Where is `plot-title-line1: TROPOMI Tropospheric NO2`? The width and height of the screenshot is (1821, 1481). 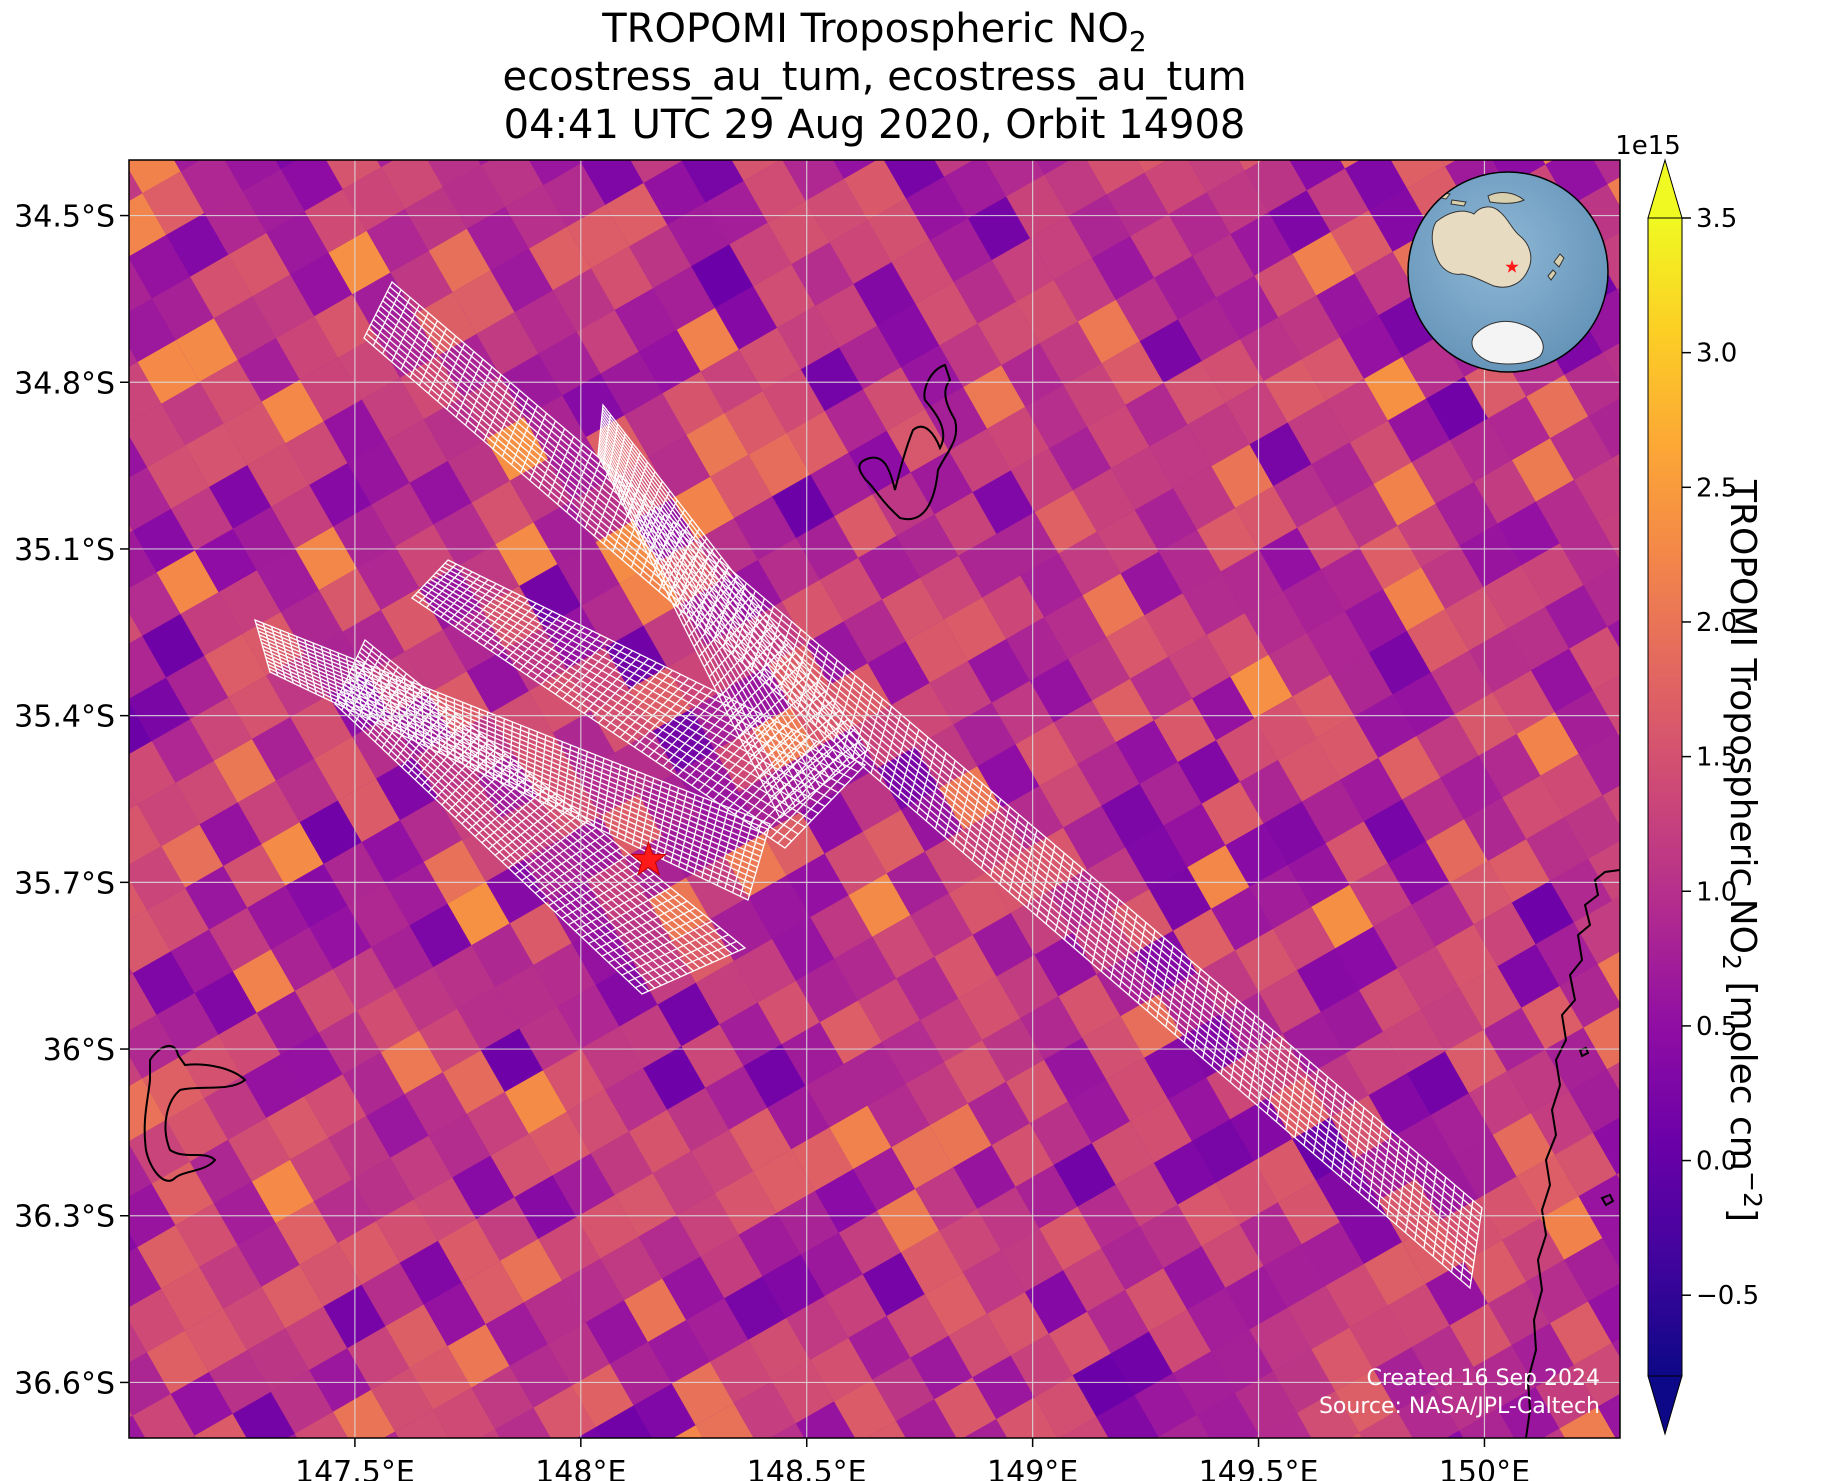
plot-title-line1: TROPOMI Tropospheric NO2 is located at coordinates (874, 32).